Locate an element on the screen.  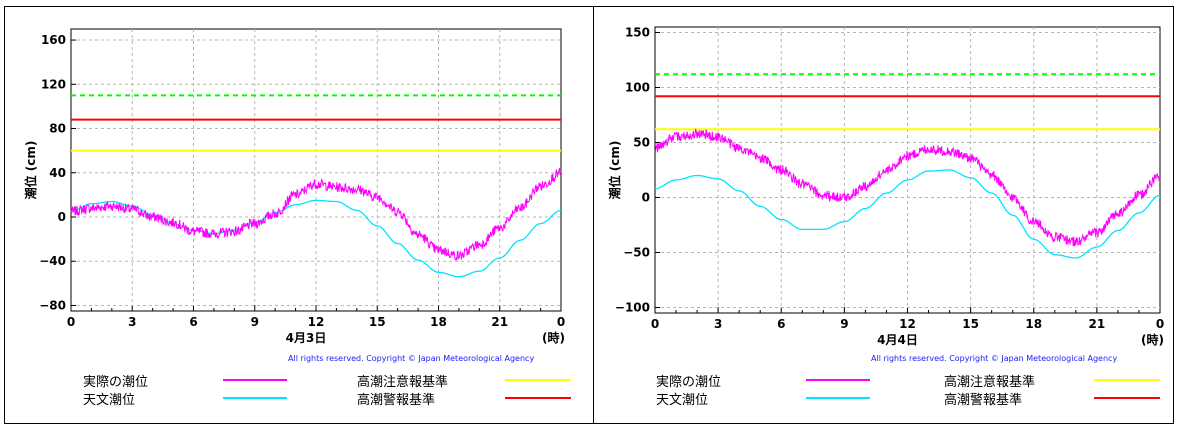
y-tick-label: 50 is located at coordinates (641, 143).